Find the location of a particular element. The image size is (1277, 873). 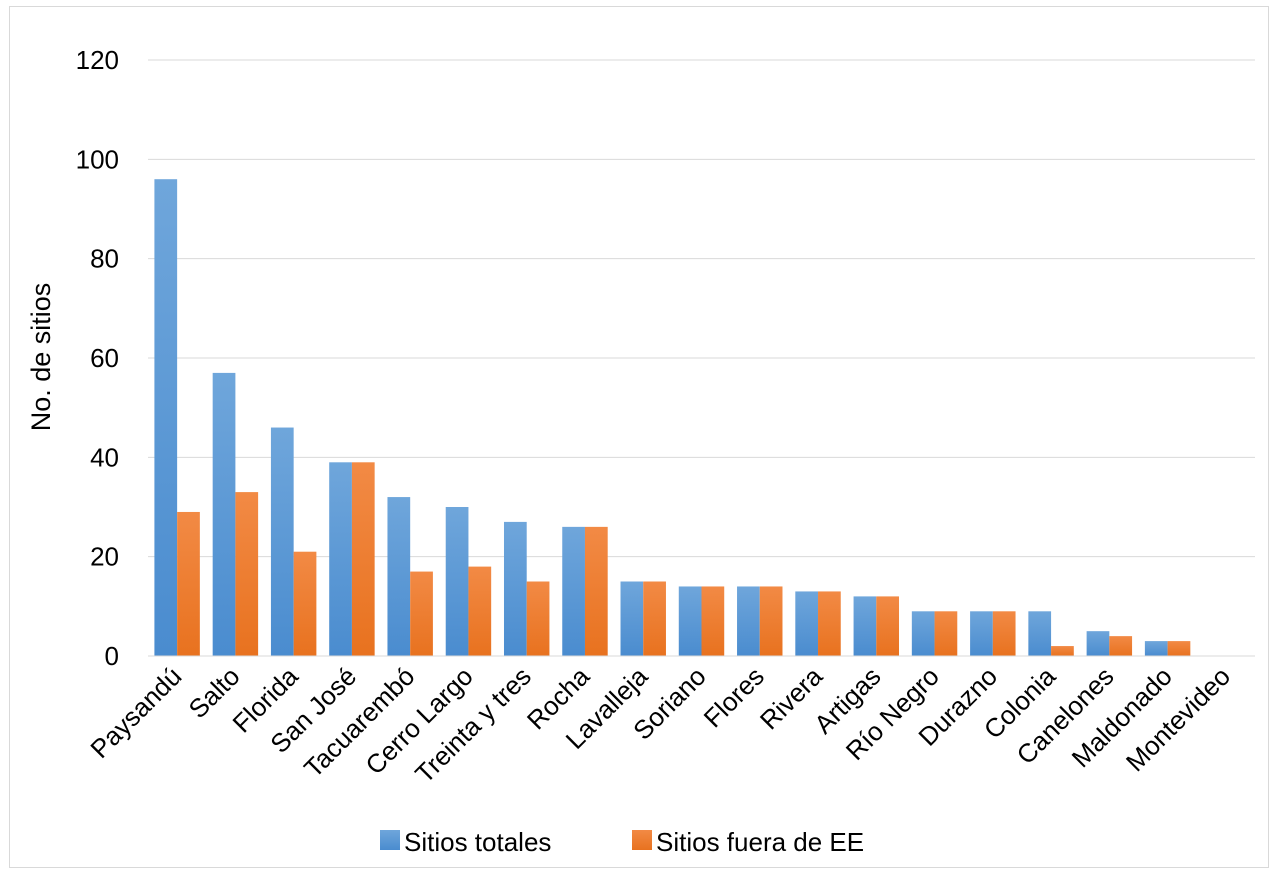

bar-sitios-totales-florida is located at coordinates (282, 541).